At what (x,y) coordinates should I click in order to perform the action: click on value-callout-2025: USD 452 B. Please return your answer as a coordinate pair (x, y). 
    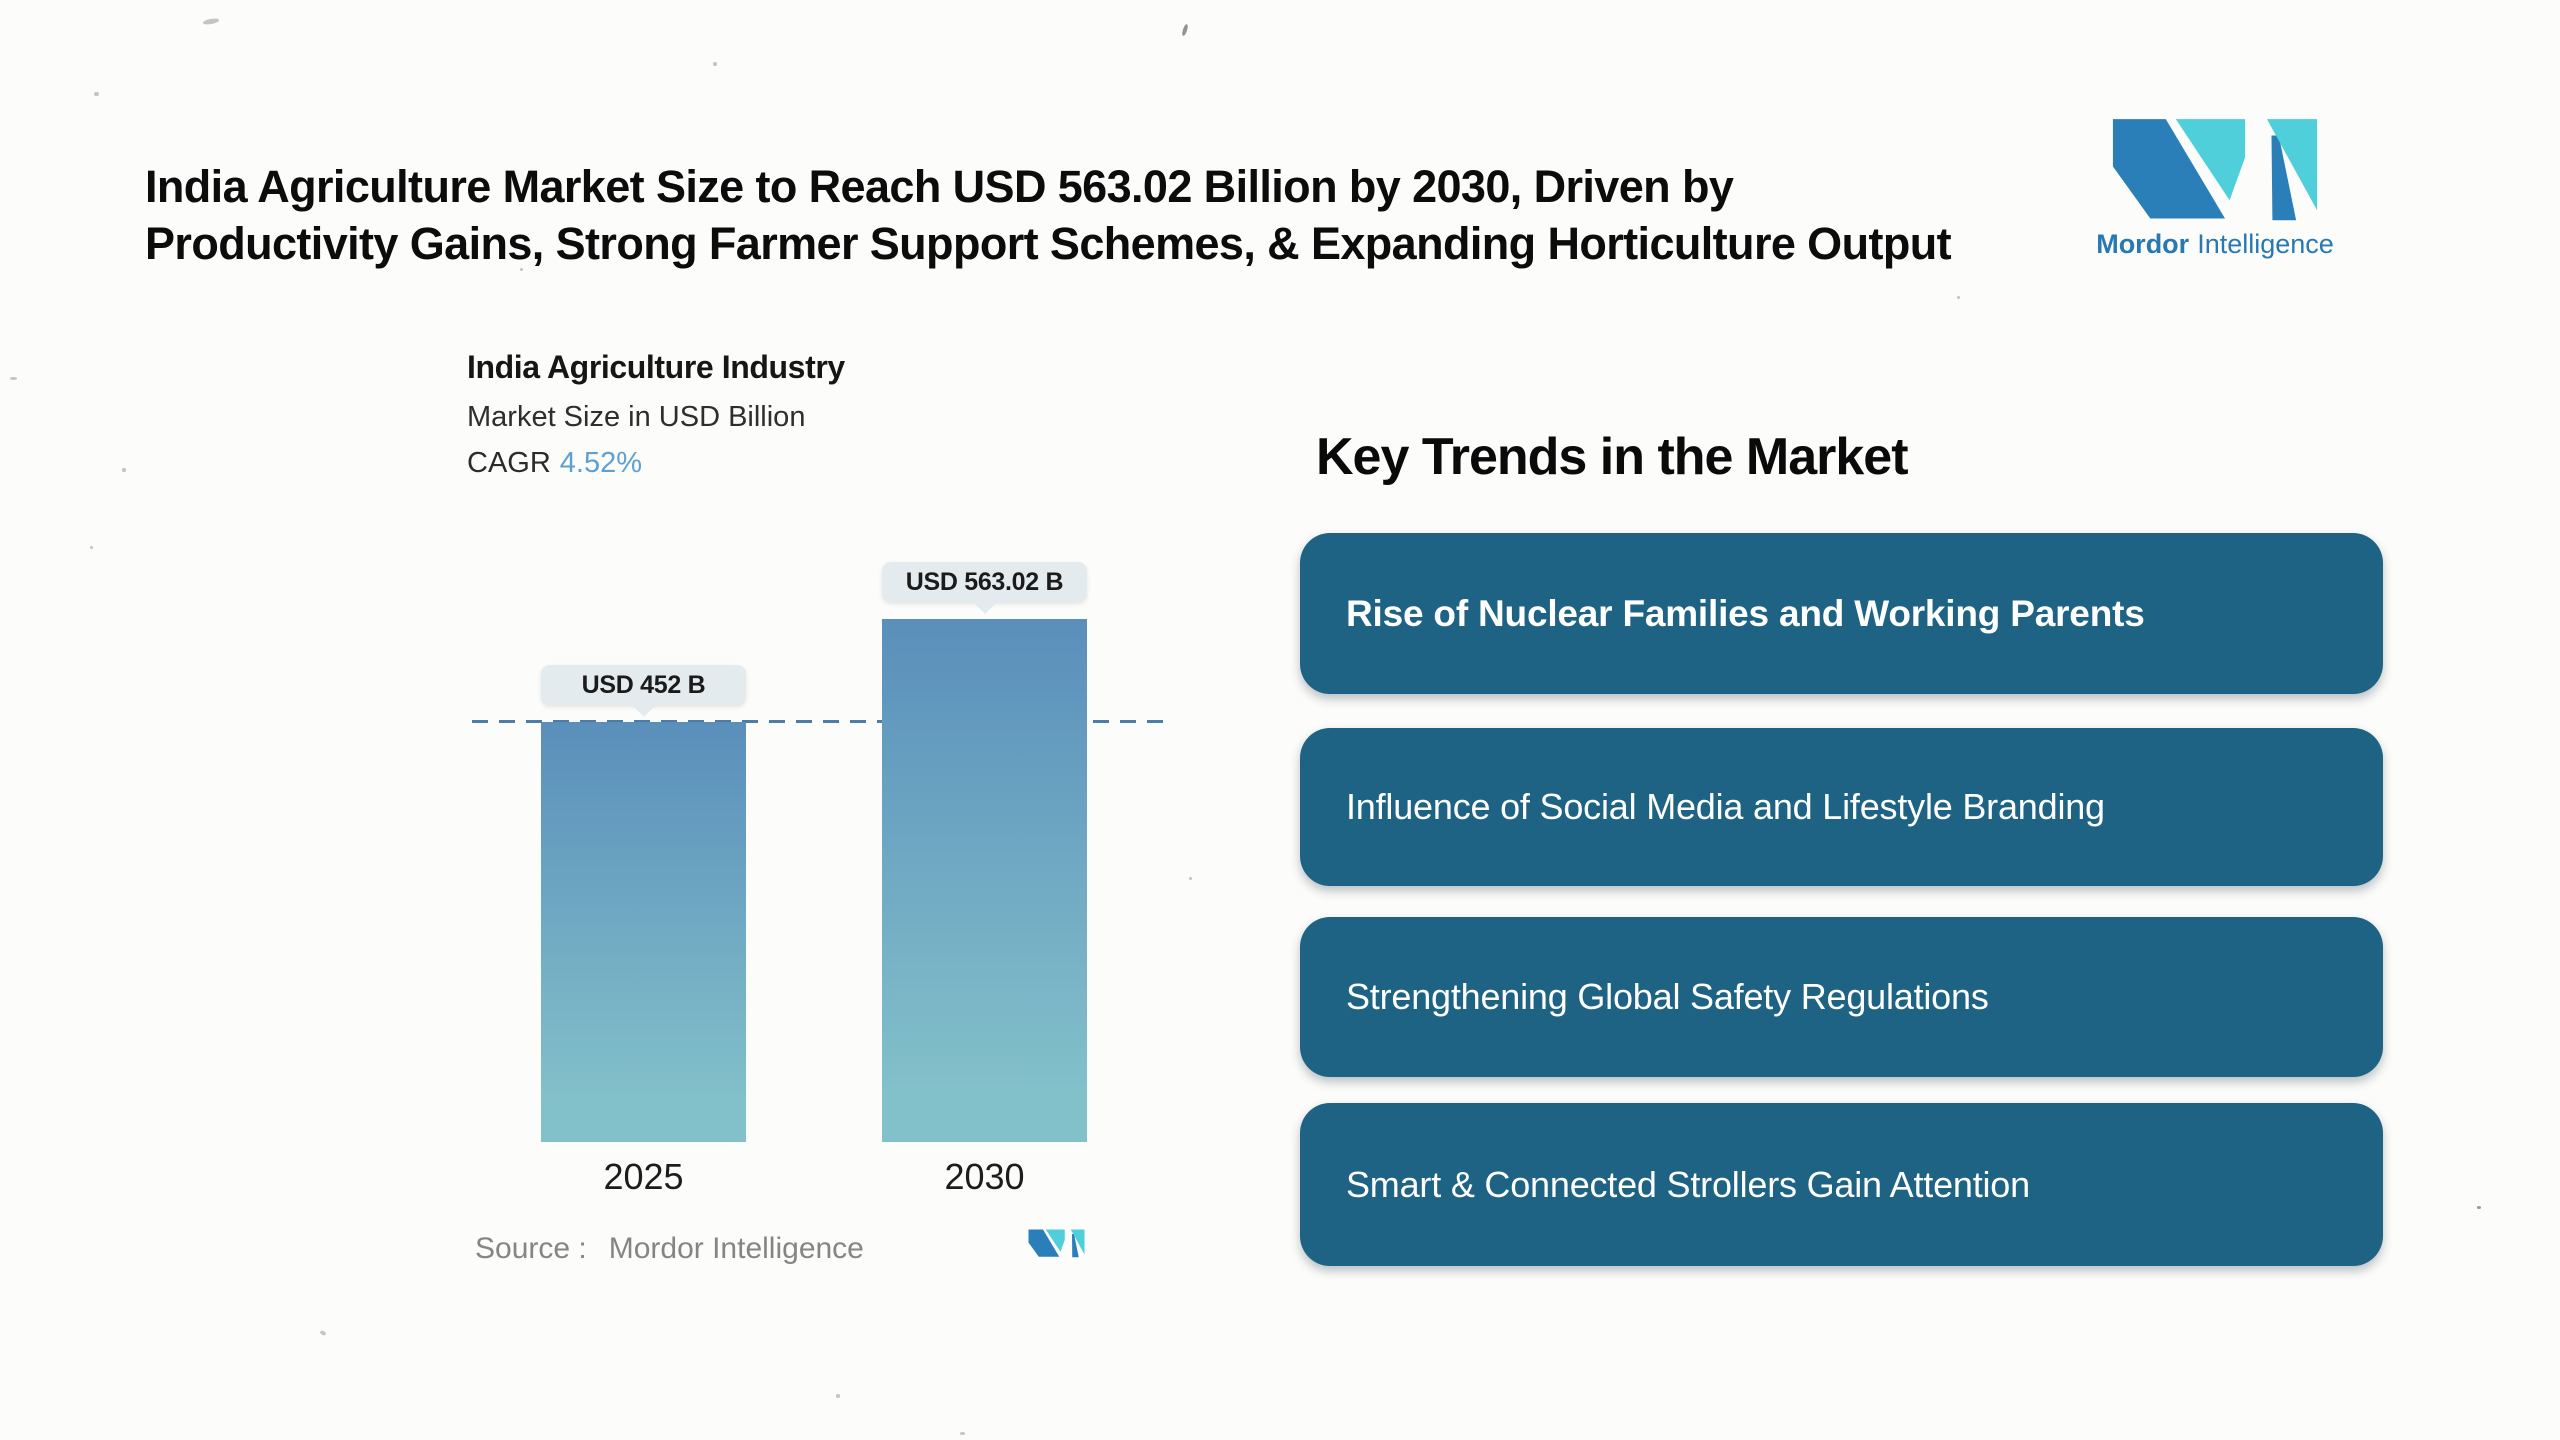
    Looking at the image, I should click on (643, 691).